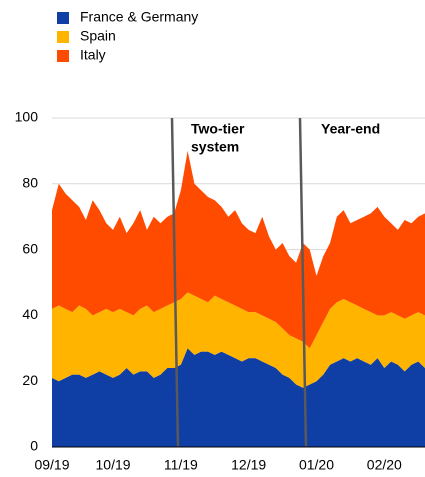  I want to click on y-tick-label: 0, so click(34, 446).